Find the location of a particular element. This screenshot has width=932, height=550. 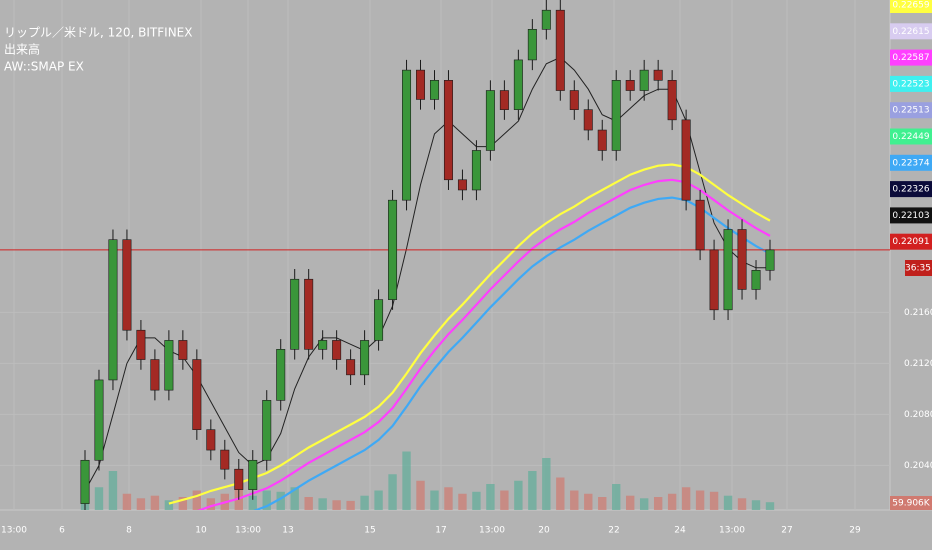

x-tick-label: 27 is located at coordinates (786, 531).